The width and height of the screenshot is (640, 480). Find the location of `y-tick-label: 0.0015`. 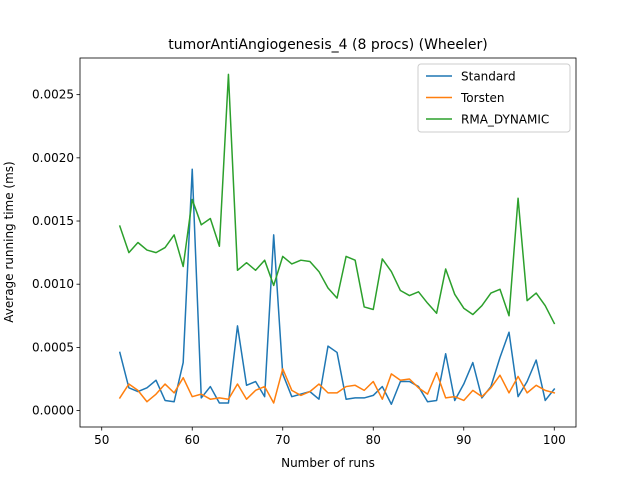

y-tick-label: 0.0015 is located at coordinates (53, 221).